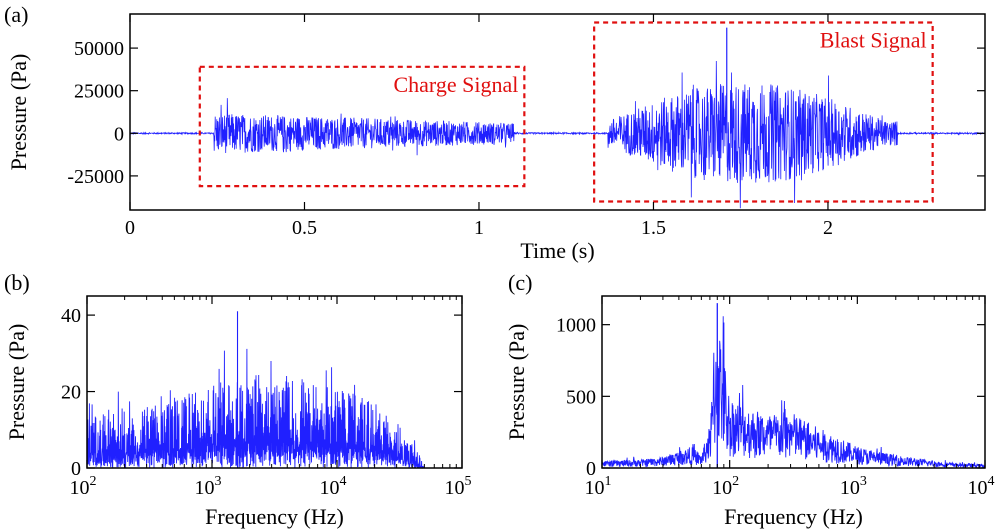 The width and height of the screenshot is (1000, 532). I want to click on x-tick-label: 0.5, so click(304, 228).